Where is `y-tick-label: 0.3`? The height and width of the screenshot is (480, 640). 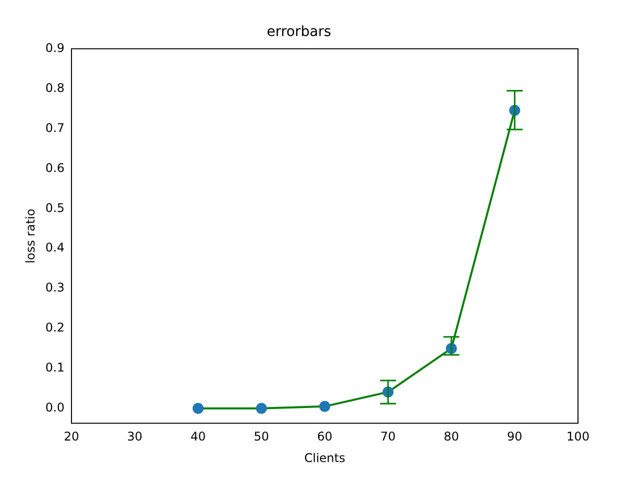
y-tick-label: 0.3 is located at coordinates (54, 287).